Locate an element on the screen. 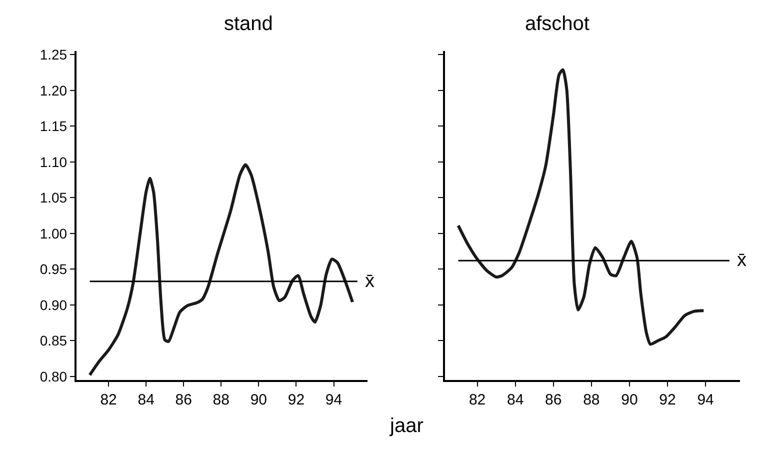 This screenshot has height=461, width=782. y-tick-label: 0.90 is located at coordinates (54, 304).